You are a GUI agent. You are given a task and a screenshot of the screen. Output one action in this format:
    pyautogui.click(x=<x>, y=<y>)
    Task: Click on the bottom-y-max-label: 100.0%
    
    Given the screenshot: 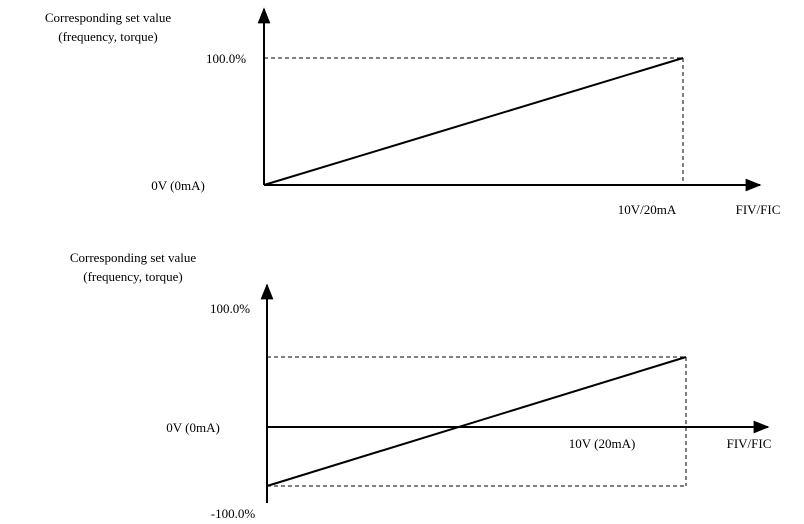 What is the action you would take?
    pyautogui.click(x=230, y=308)
    